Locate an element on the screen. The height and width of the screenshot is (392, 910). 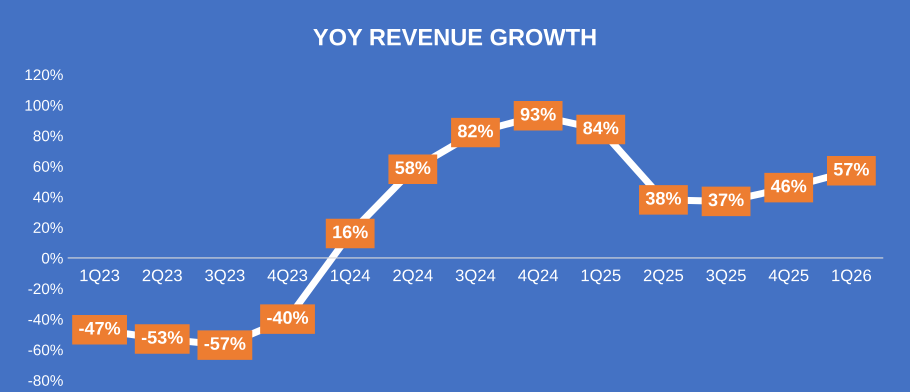
y-tick-label: 40% is located at coordinates (48, 197).